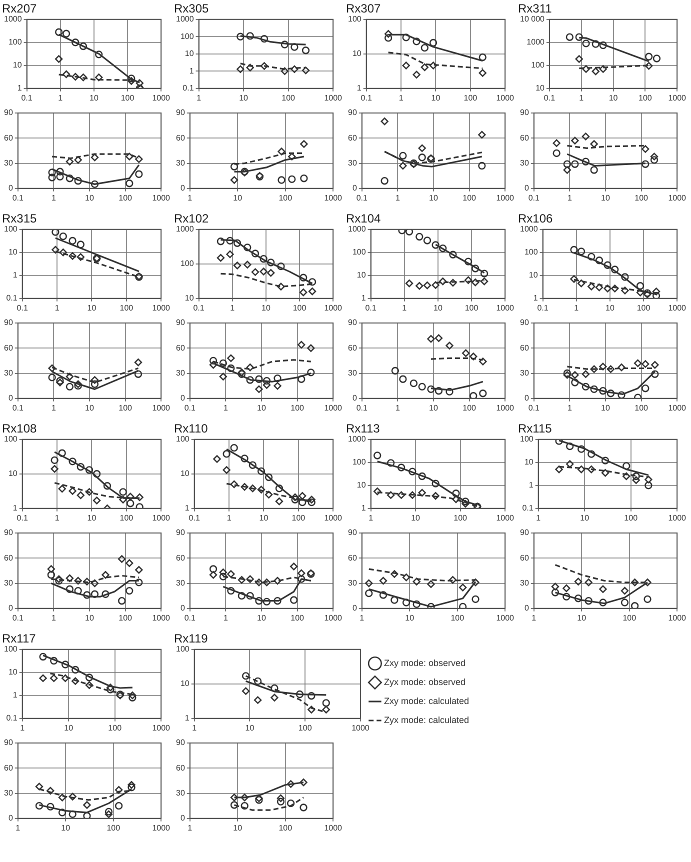 This screenshot has width=691, height=862. I want to click on chart-title: Rx102, so click(192, 219).